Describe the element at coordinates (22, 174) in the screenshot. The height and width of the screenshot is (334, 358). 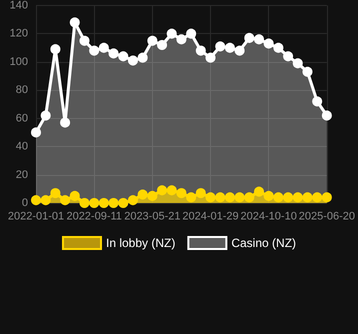
I see `y-tick-label: 20` at that location.